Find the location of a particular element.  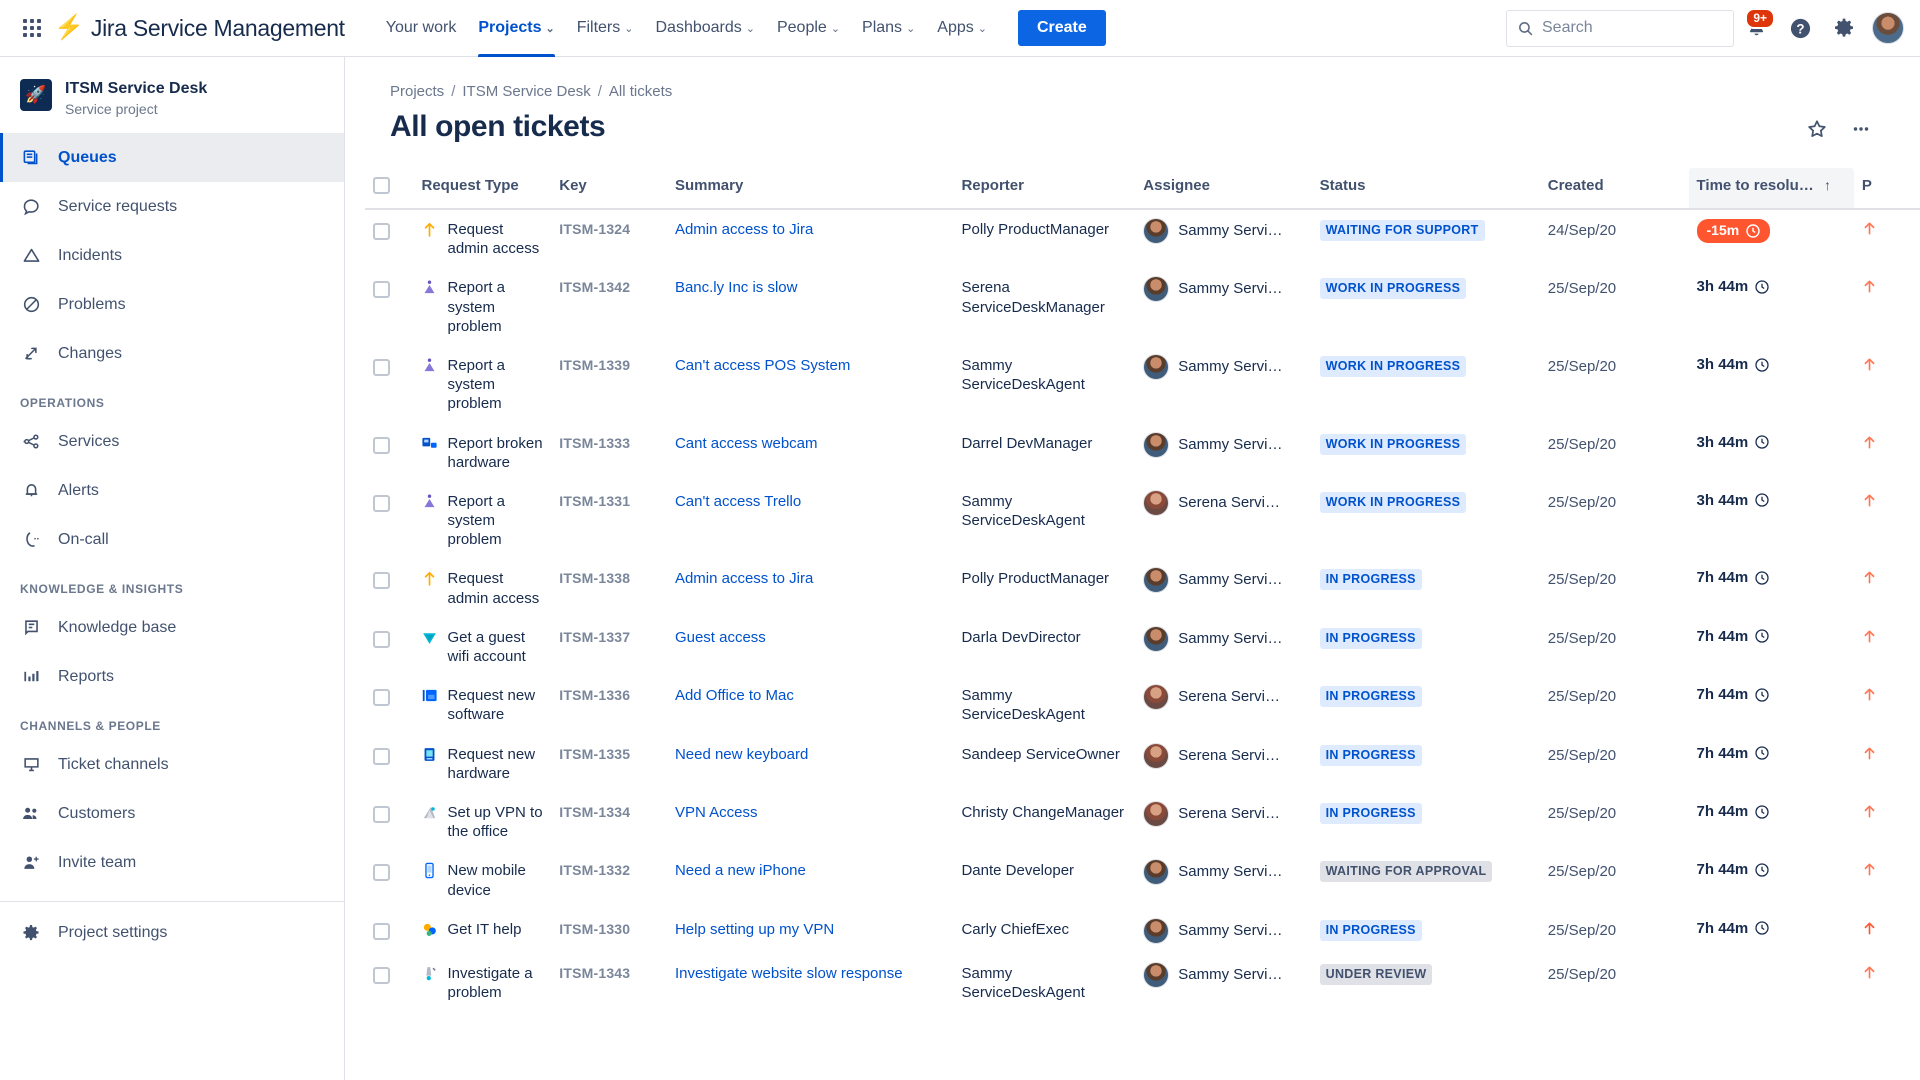

column-header-key: Key is located at coordinates (609, 189).